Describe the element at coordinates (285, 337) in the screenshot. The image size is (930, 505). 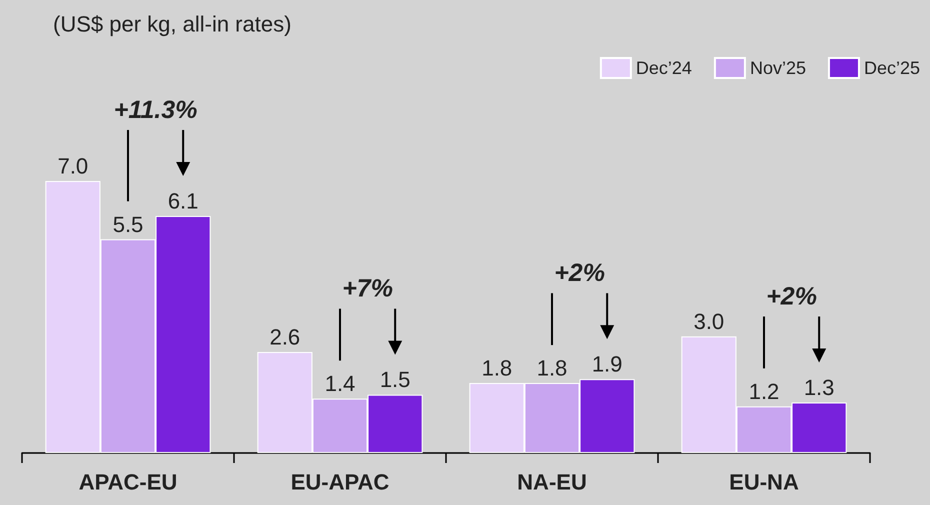
I see `data-label: 2.6` at that location.